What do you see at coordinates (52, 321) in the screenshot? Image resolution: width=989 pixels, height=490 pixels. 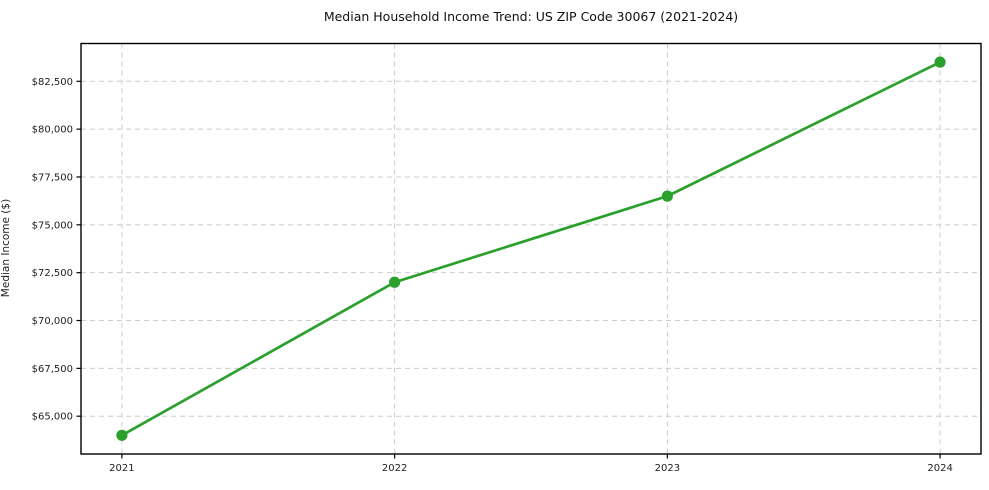 I see `y-tick-label: $70,000` at bounding box center [52, 321].